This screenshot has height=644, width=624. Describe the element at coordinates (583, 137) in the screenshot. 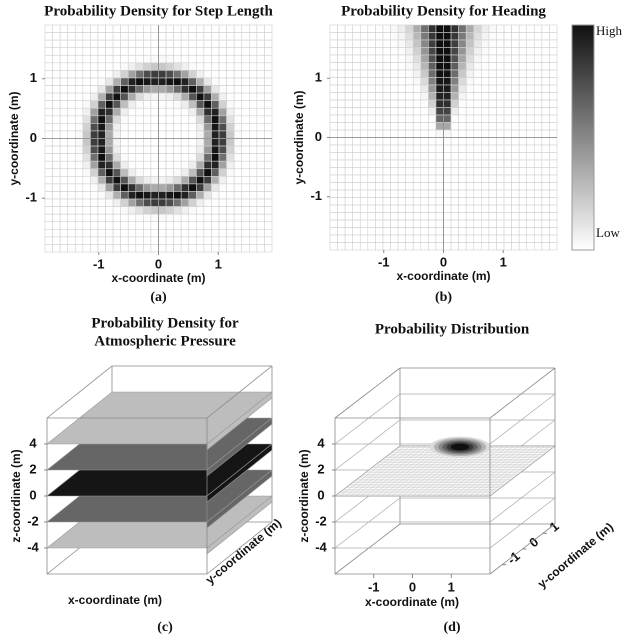

I see `colorbar` at that location.